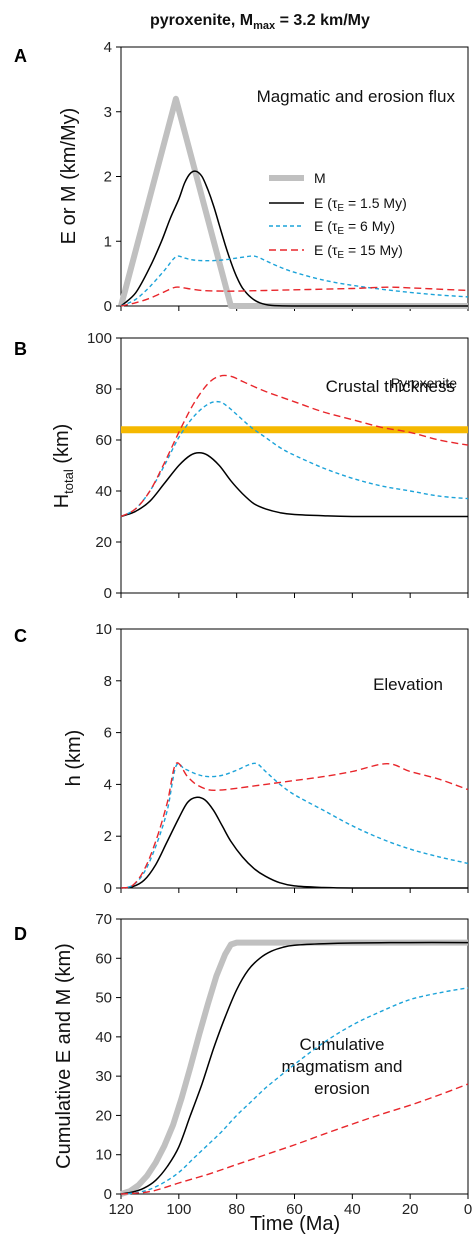 This screenshot has width=472, height=1238. I want to click on panel-b-title: Crustal thickness, so click(390, 386).